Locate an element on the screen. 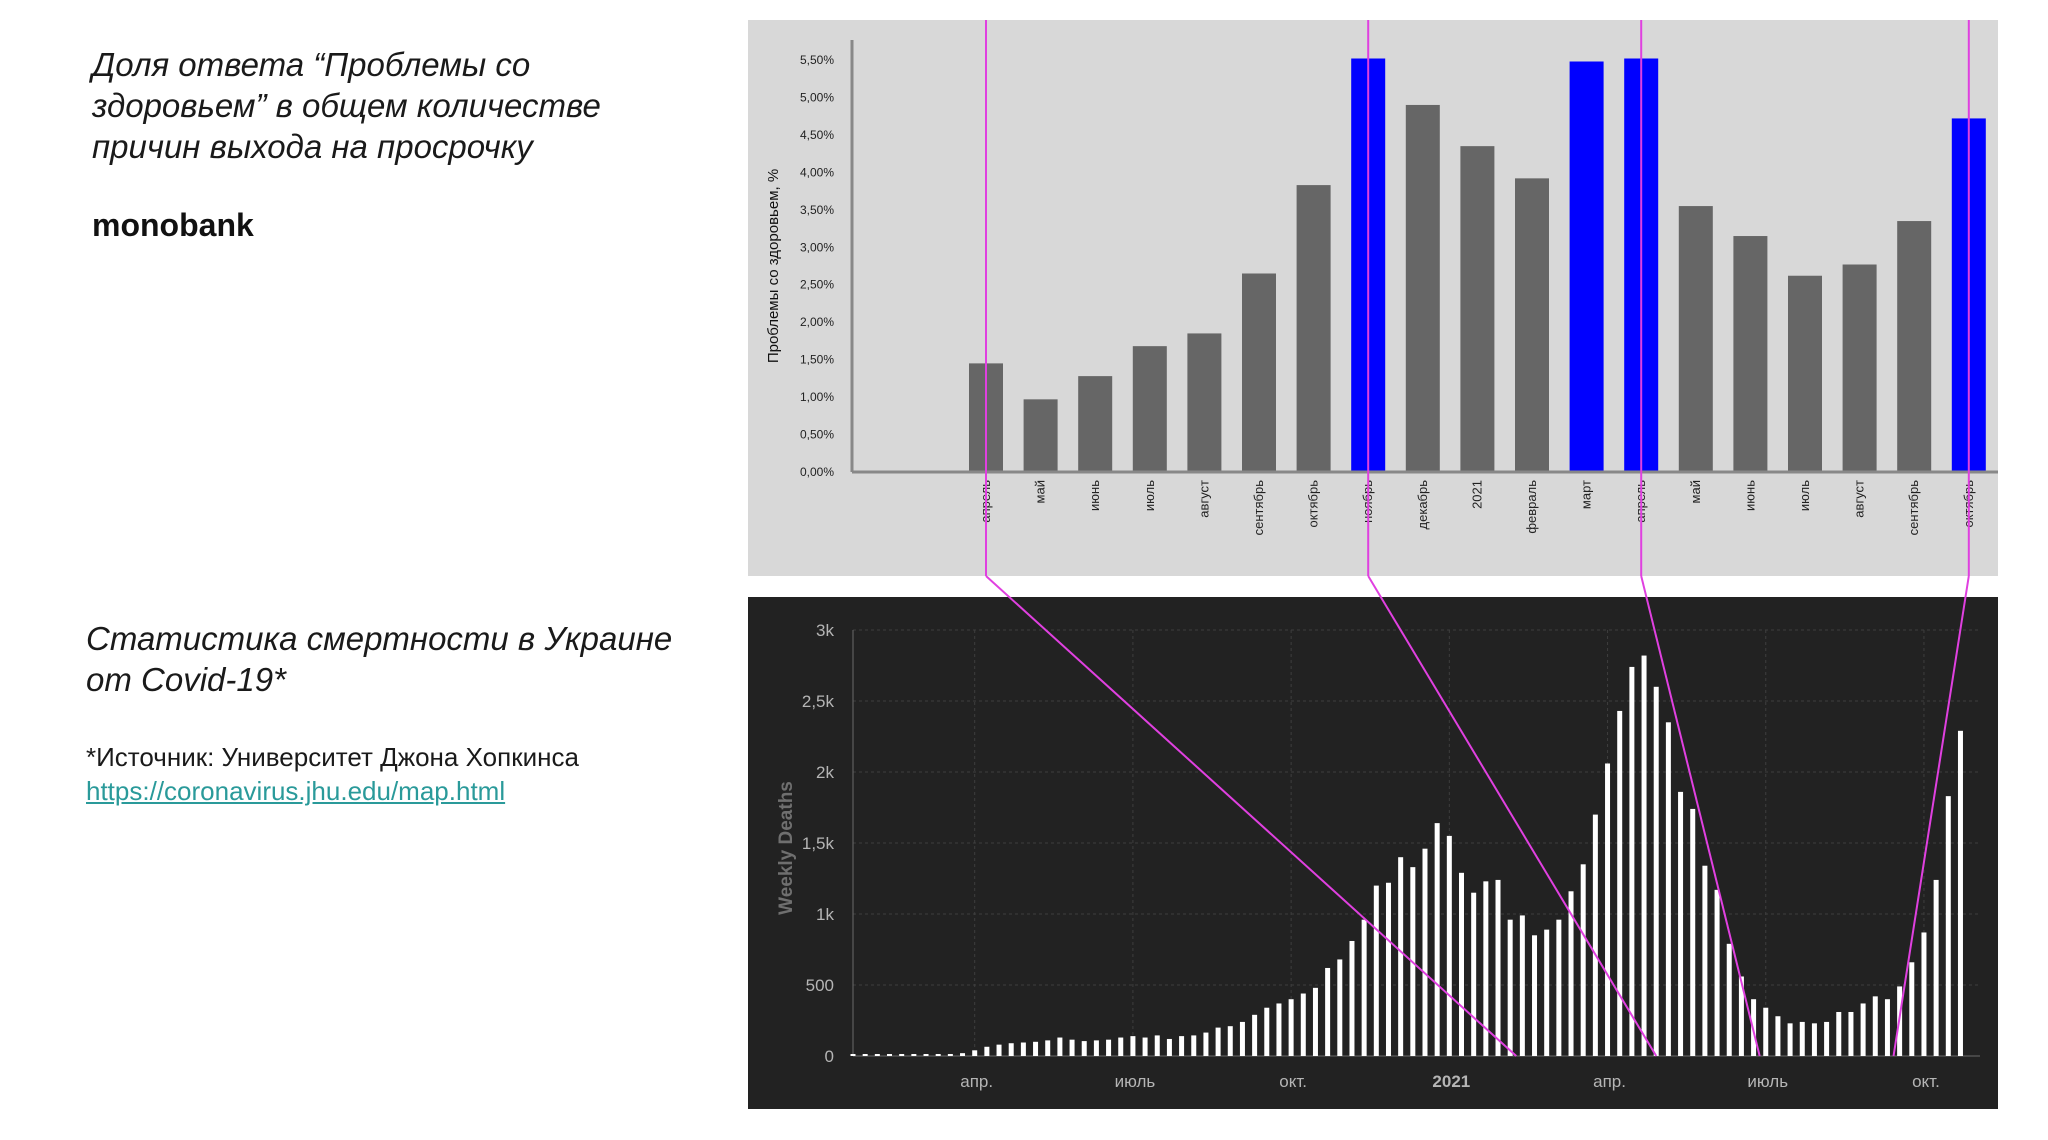 The image size is (2048, 1140). y-tick-label: 2k is located at coordinates (825, 772).